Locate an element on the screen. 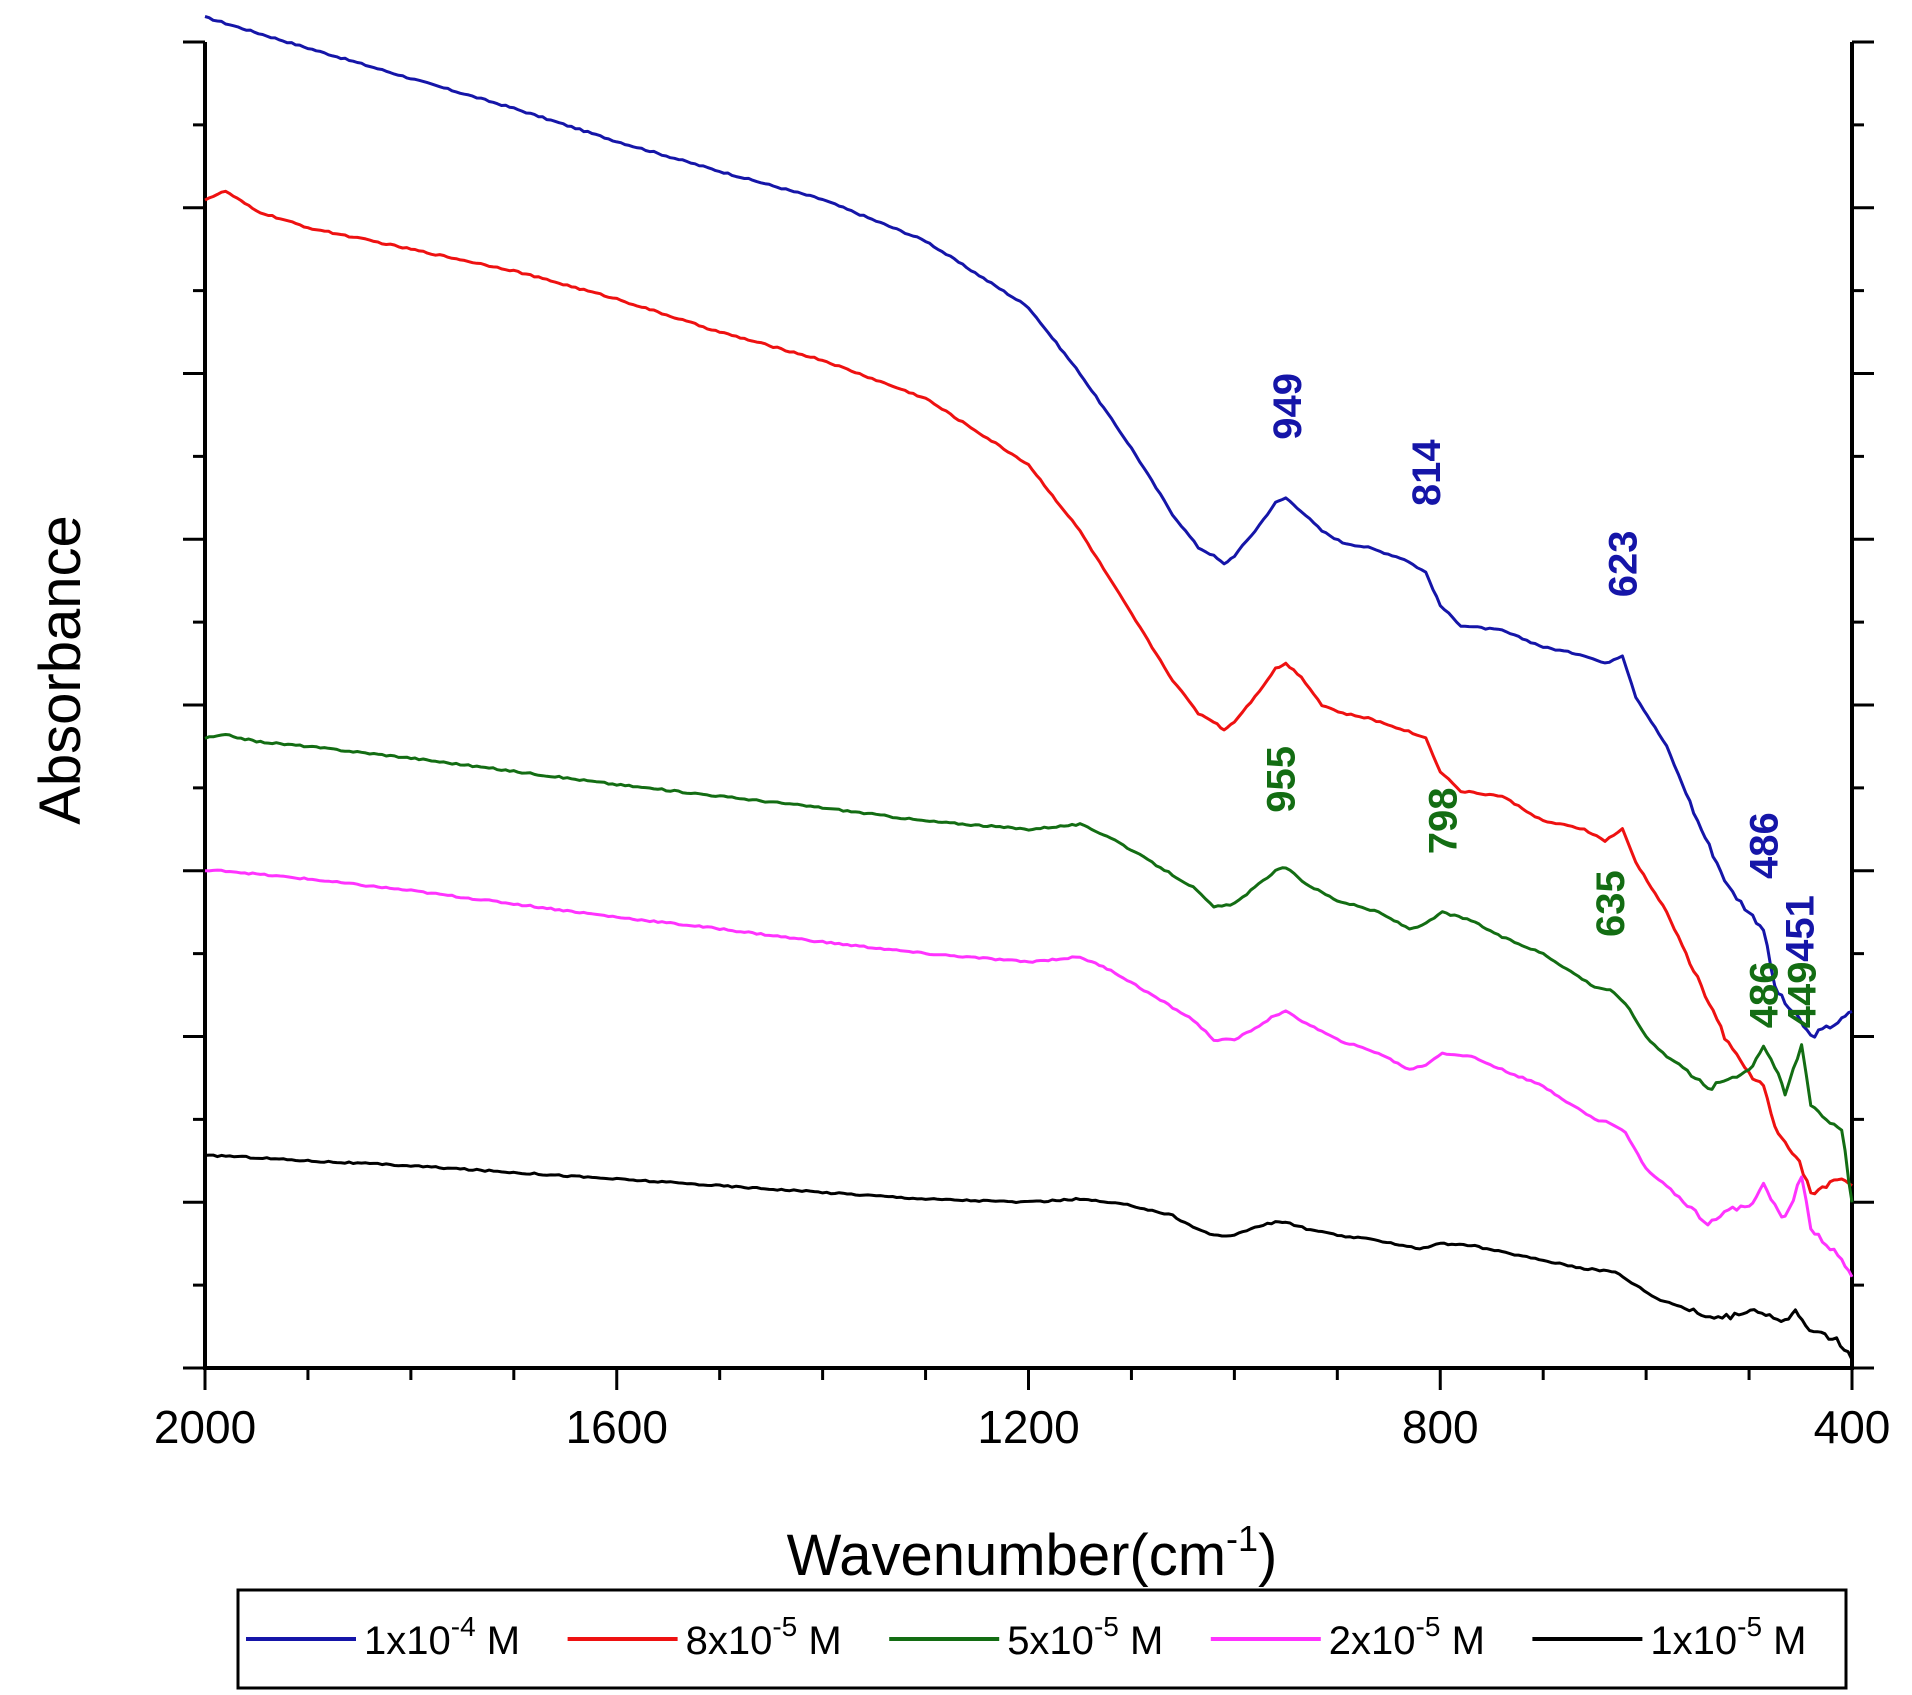 The width and height of the screenshot is (1912, 1695). x-axis-title-sup: -1 is located at coordinates (1242, 1538).